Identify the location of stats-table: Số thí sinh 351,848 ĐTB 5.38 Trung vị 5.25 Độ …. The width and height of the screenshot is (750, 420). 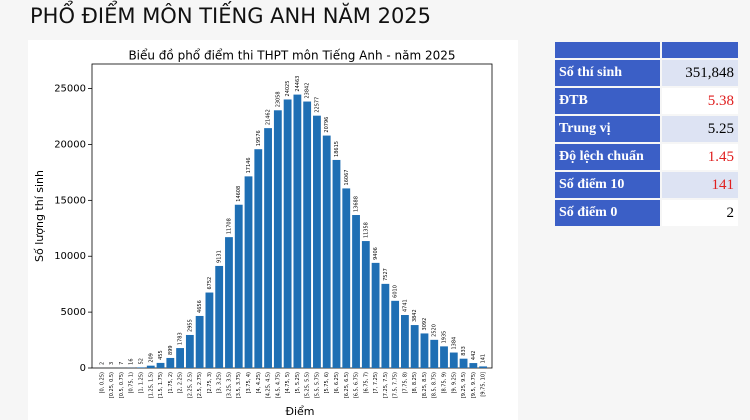
(646, 135).